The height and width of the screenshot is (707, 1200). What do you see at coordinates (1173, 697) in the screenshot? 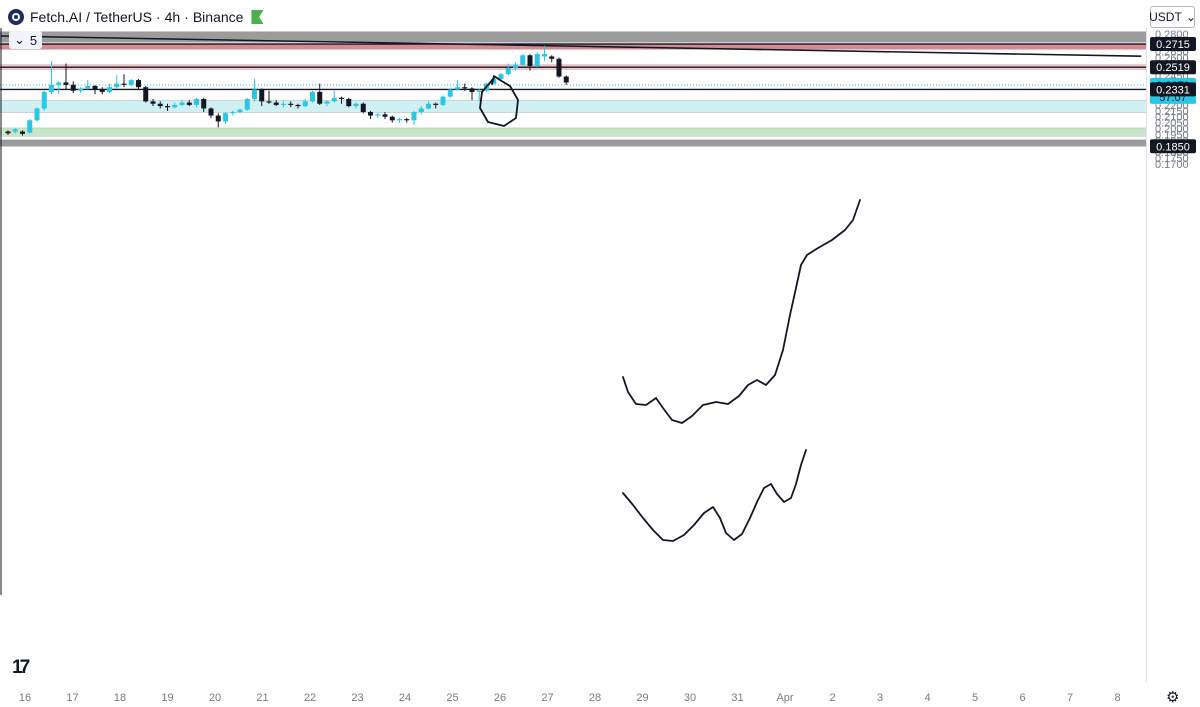
I see `gear-icon: ⚙` at bounding box center [1173, 697].